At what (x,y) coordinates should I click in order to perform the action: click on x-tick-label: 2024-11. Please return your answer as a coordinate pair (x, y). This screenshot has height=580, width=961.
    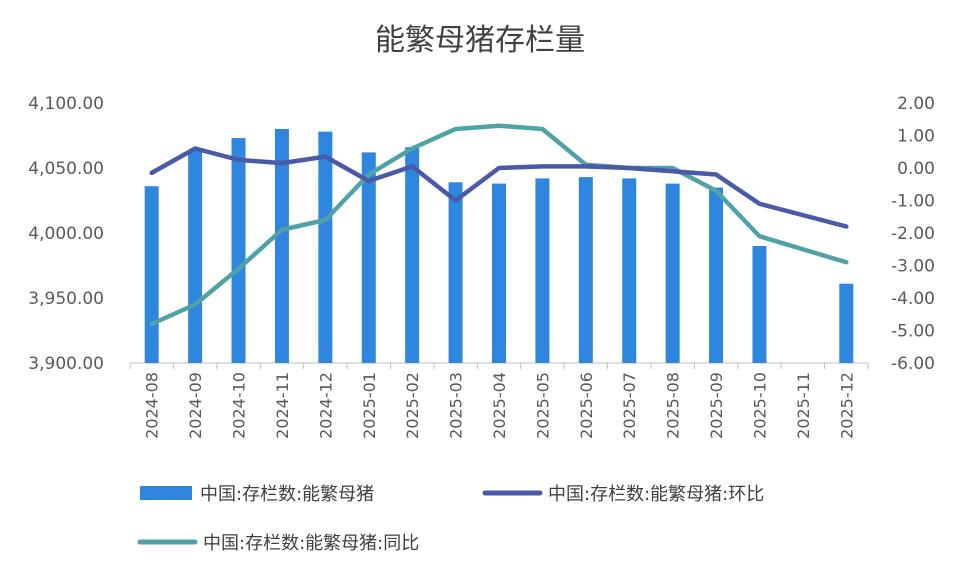
    Looking at the image, I should click on (282, 405).